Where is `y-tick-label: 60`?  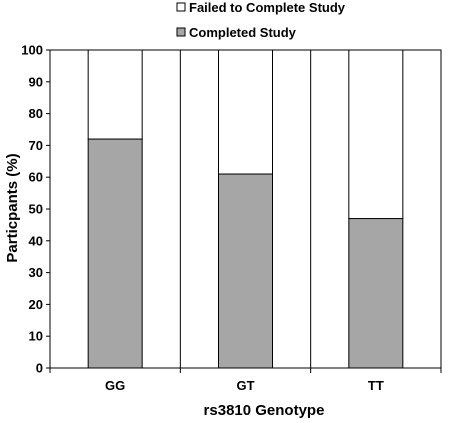 y-tick-label: 60 is located at coordinates (36, 177).